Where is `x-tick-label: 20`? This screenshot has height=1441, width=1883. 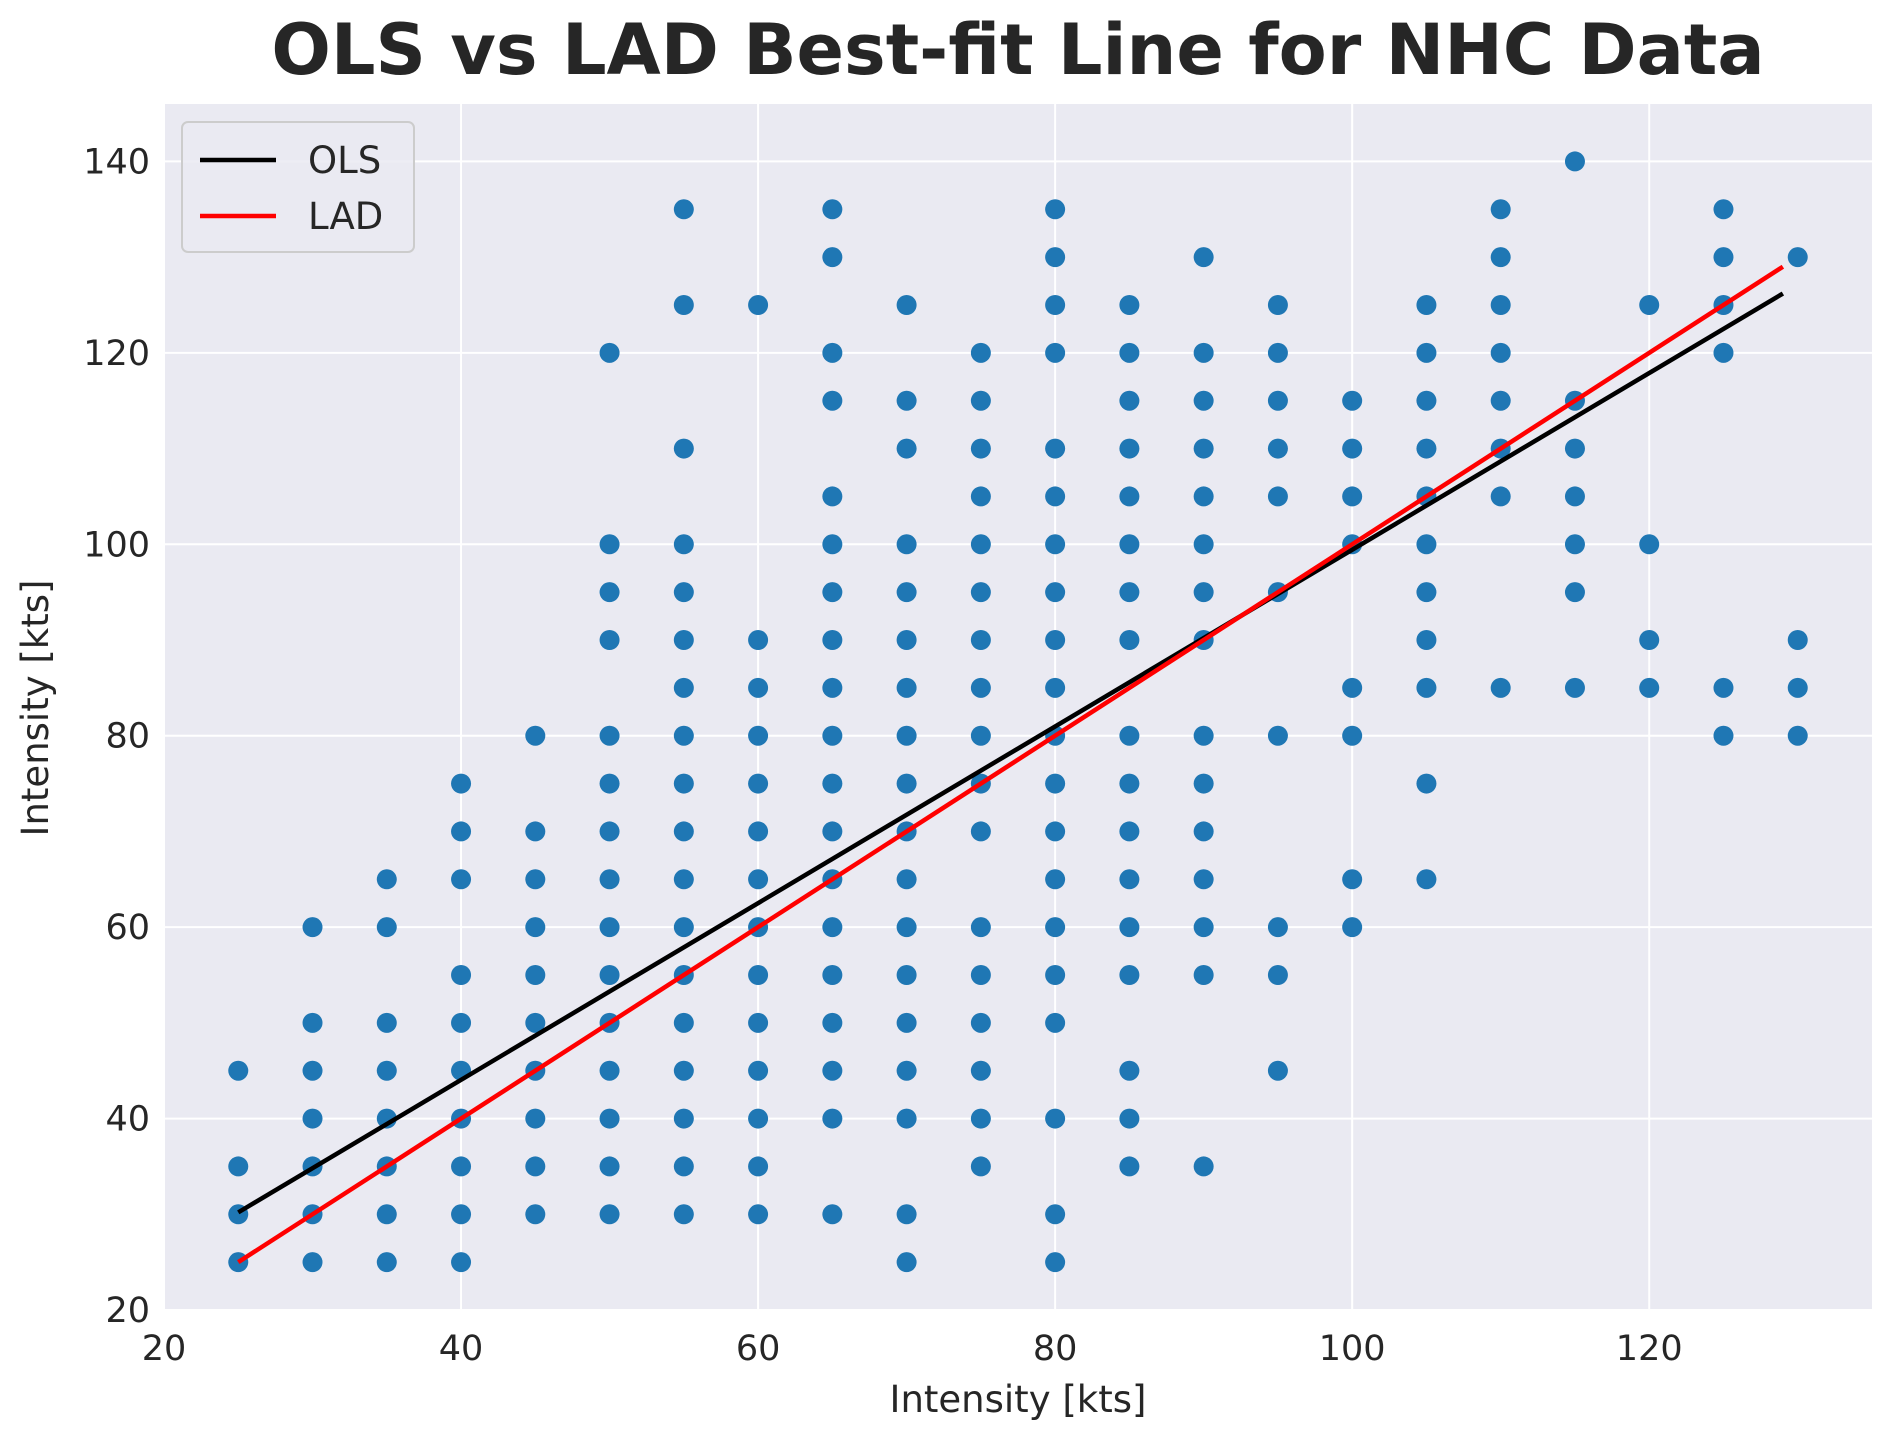 x-tick-label: 20 is located at coordinates (164, 1349).